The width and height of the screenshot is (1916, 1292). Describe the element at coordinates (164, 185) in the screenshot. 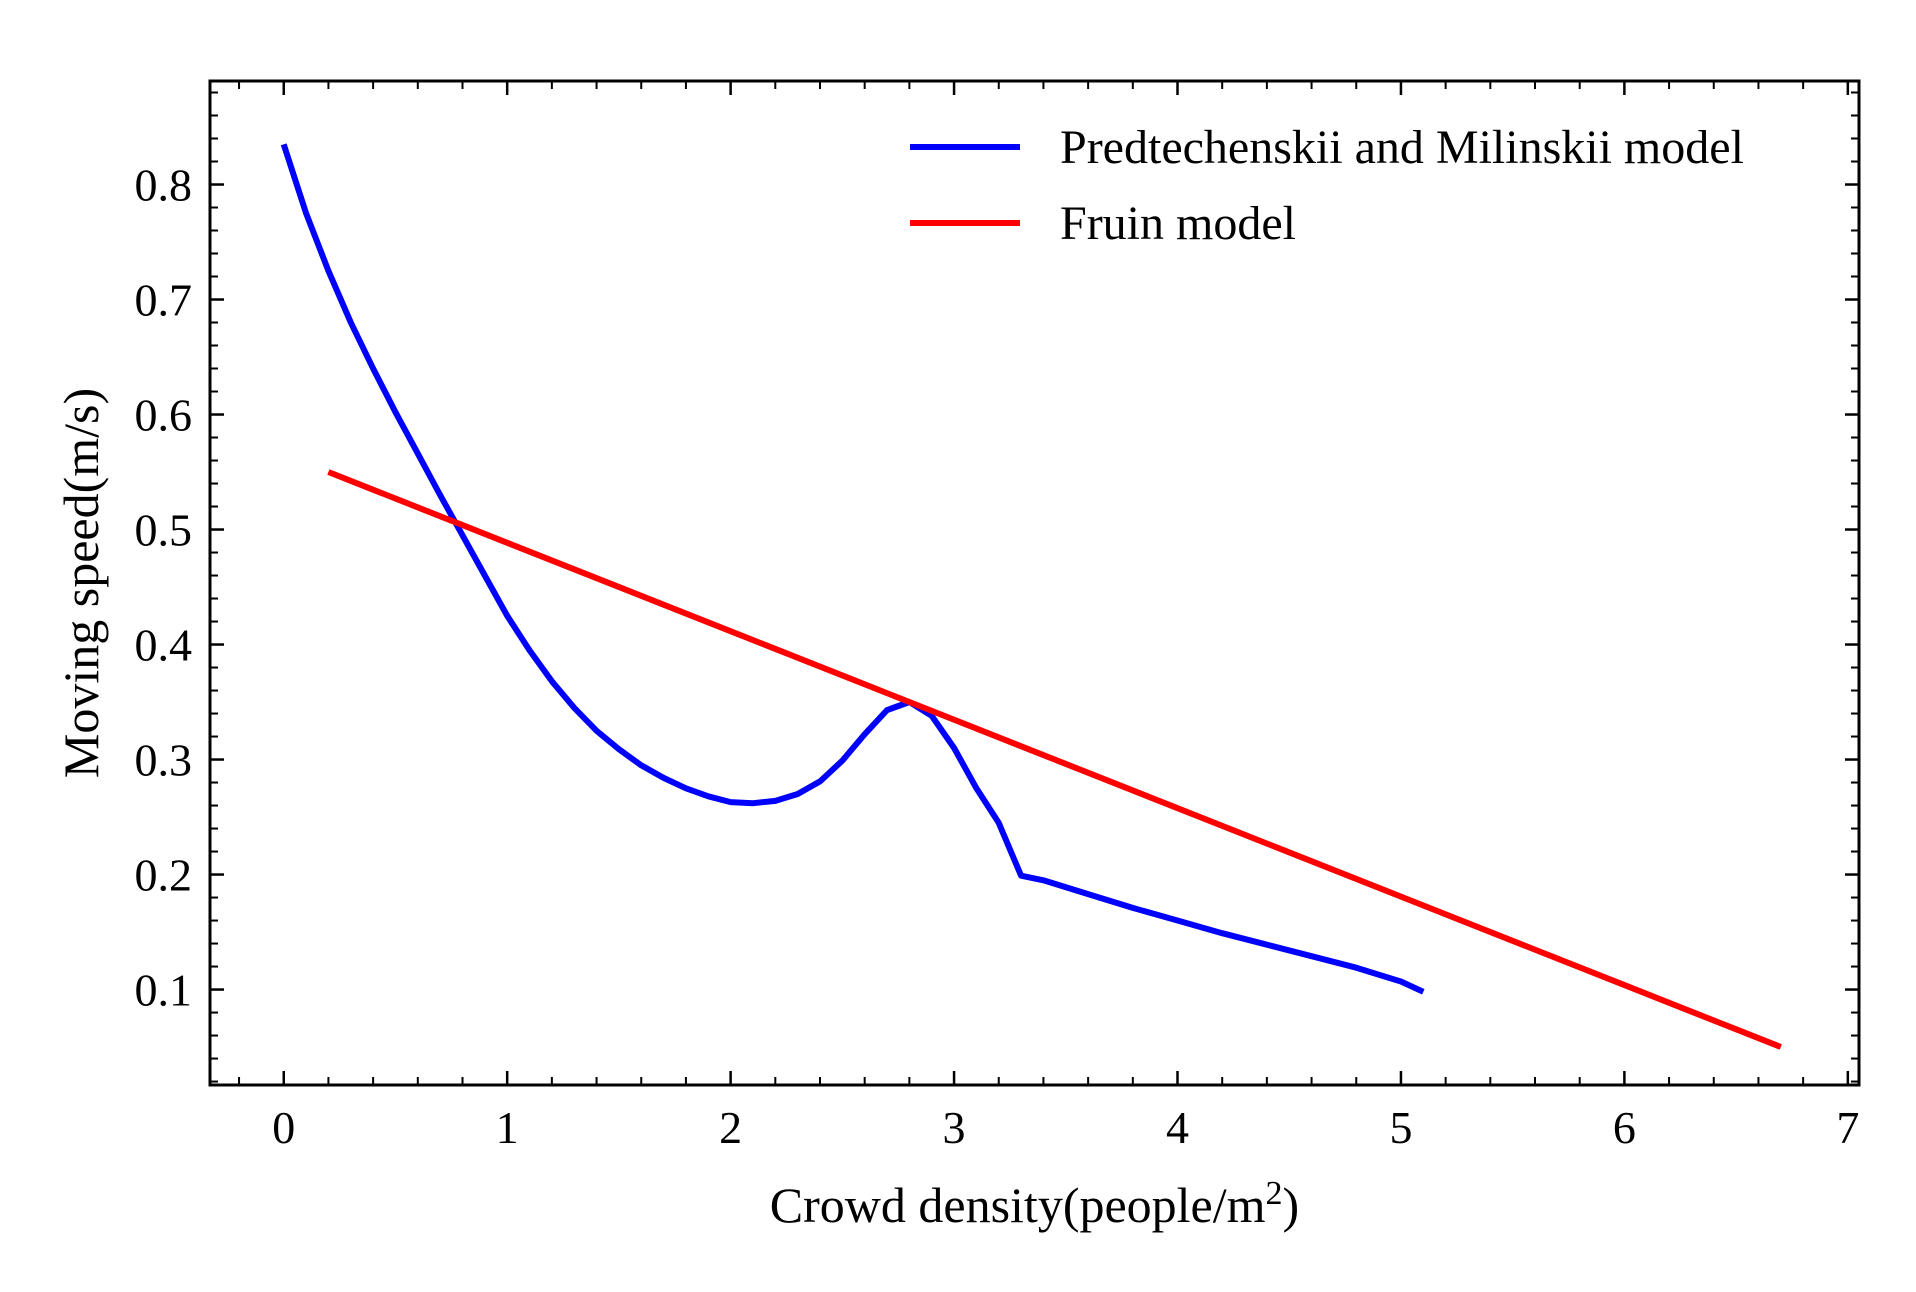

I see `y-tick-label: 0.8` at that location.